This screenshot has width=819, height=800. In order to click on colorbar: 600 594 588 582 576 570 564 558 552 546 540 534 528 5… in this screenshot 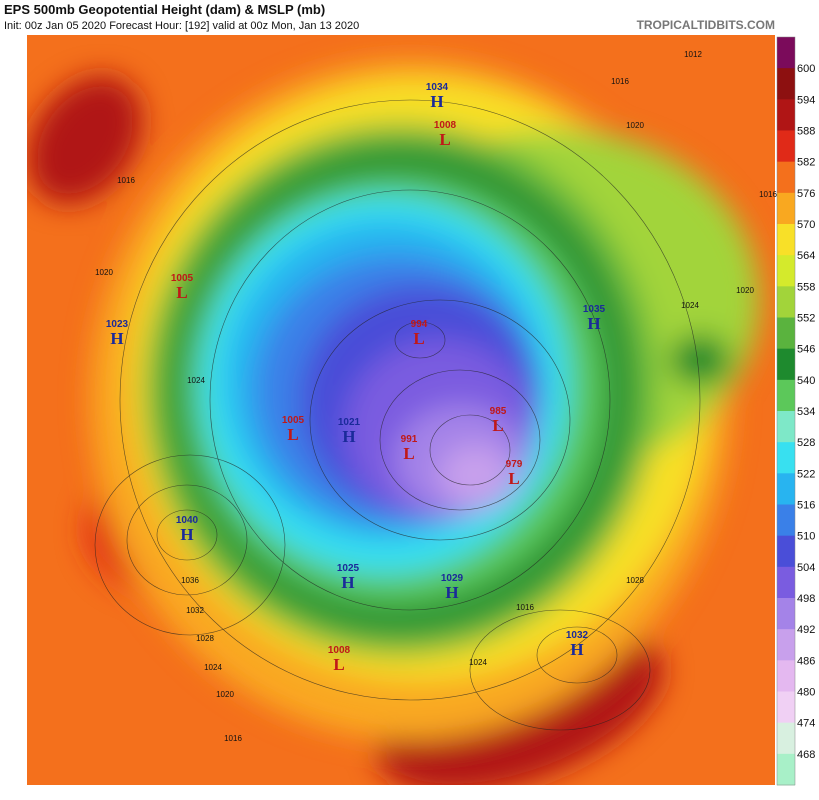, I will do `click(795, 411)`.